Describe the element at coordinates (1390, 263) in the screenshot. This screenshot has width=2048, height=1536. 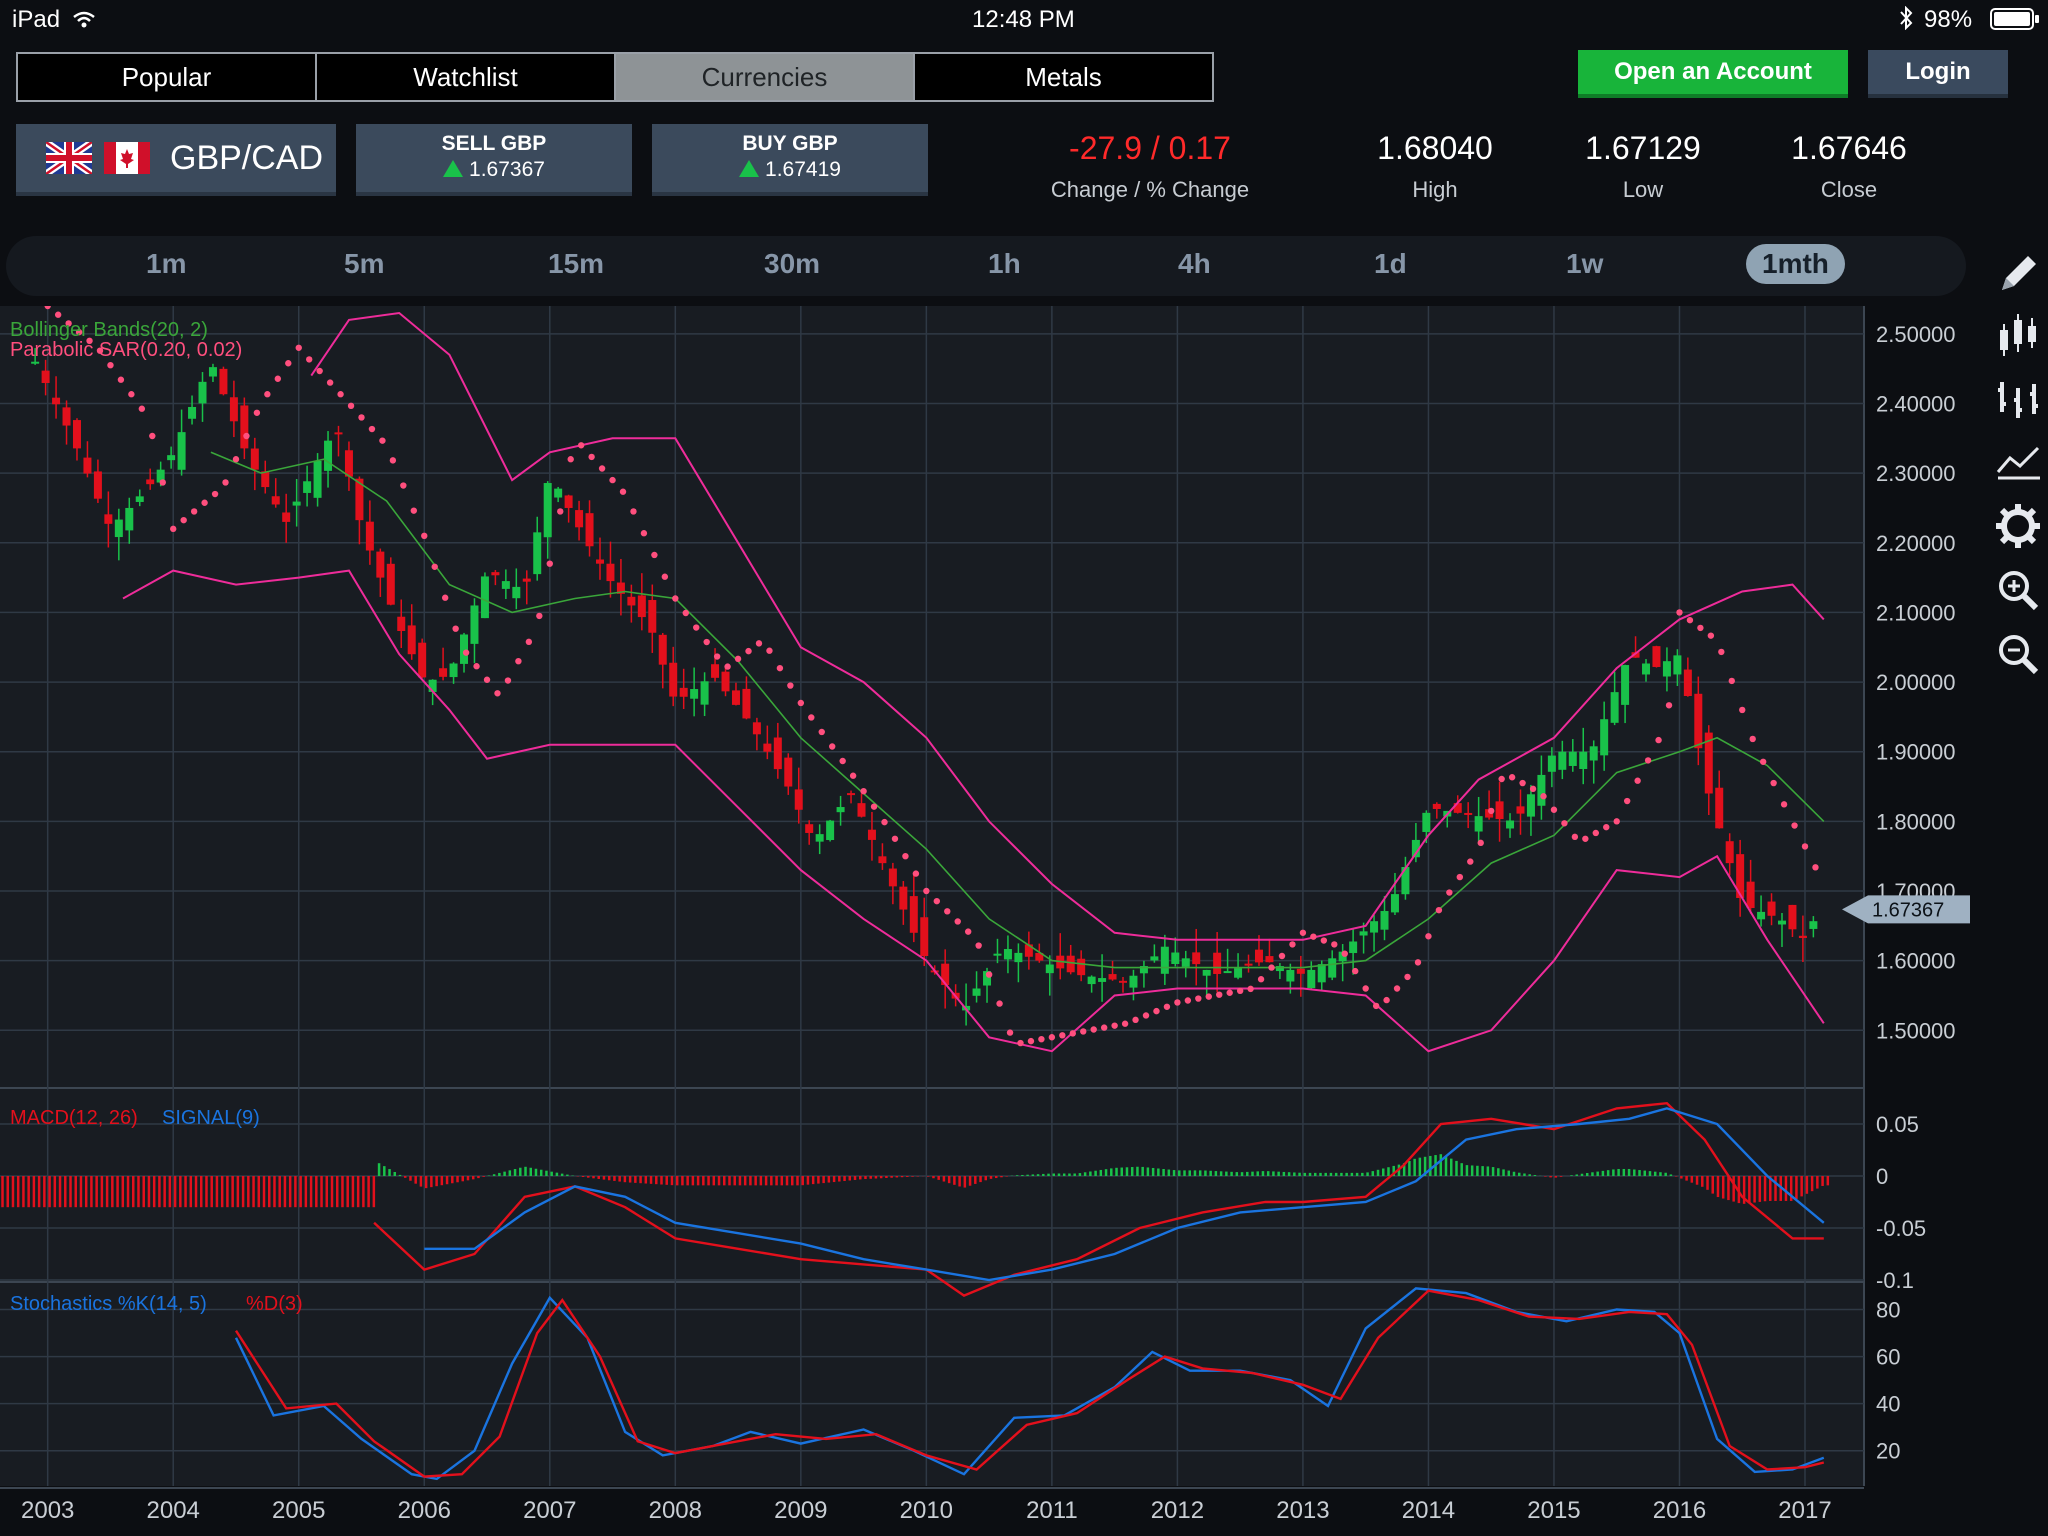
I see `timeframe-1d: 1d` at that location.